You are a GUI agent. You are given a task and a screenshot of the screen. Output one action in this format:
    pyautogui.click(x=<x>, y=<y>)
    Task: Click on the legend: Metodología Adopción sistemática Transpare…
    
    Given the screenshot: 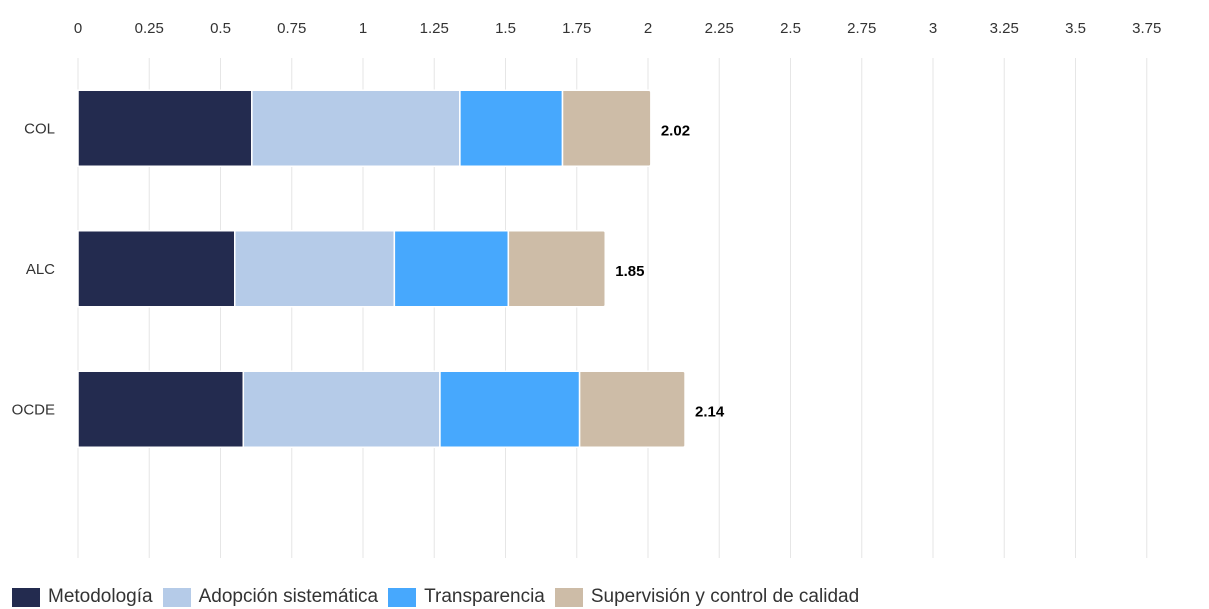 What is the action you would take?
    pyautogui.click(x=440, y=597)
    